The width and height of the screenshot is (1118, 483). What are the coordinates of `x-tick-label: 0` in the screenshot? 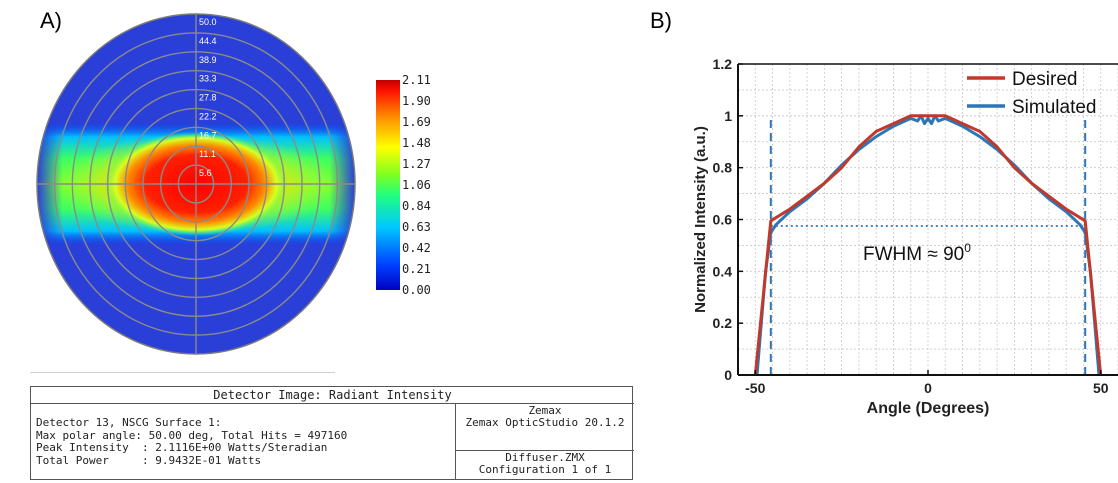 It's located at (928, 388).